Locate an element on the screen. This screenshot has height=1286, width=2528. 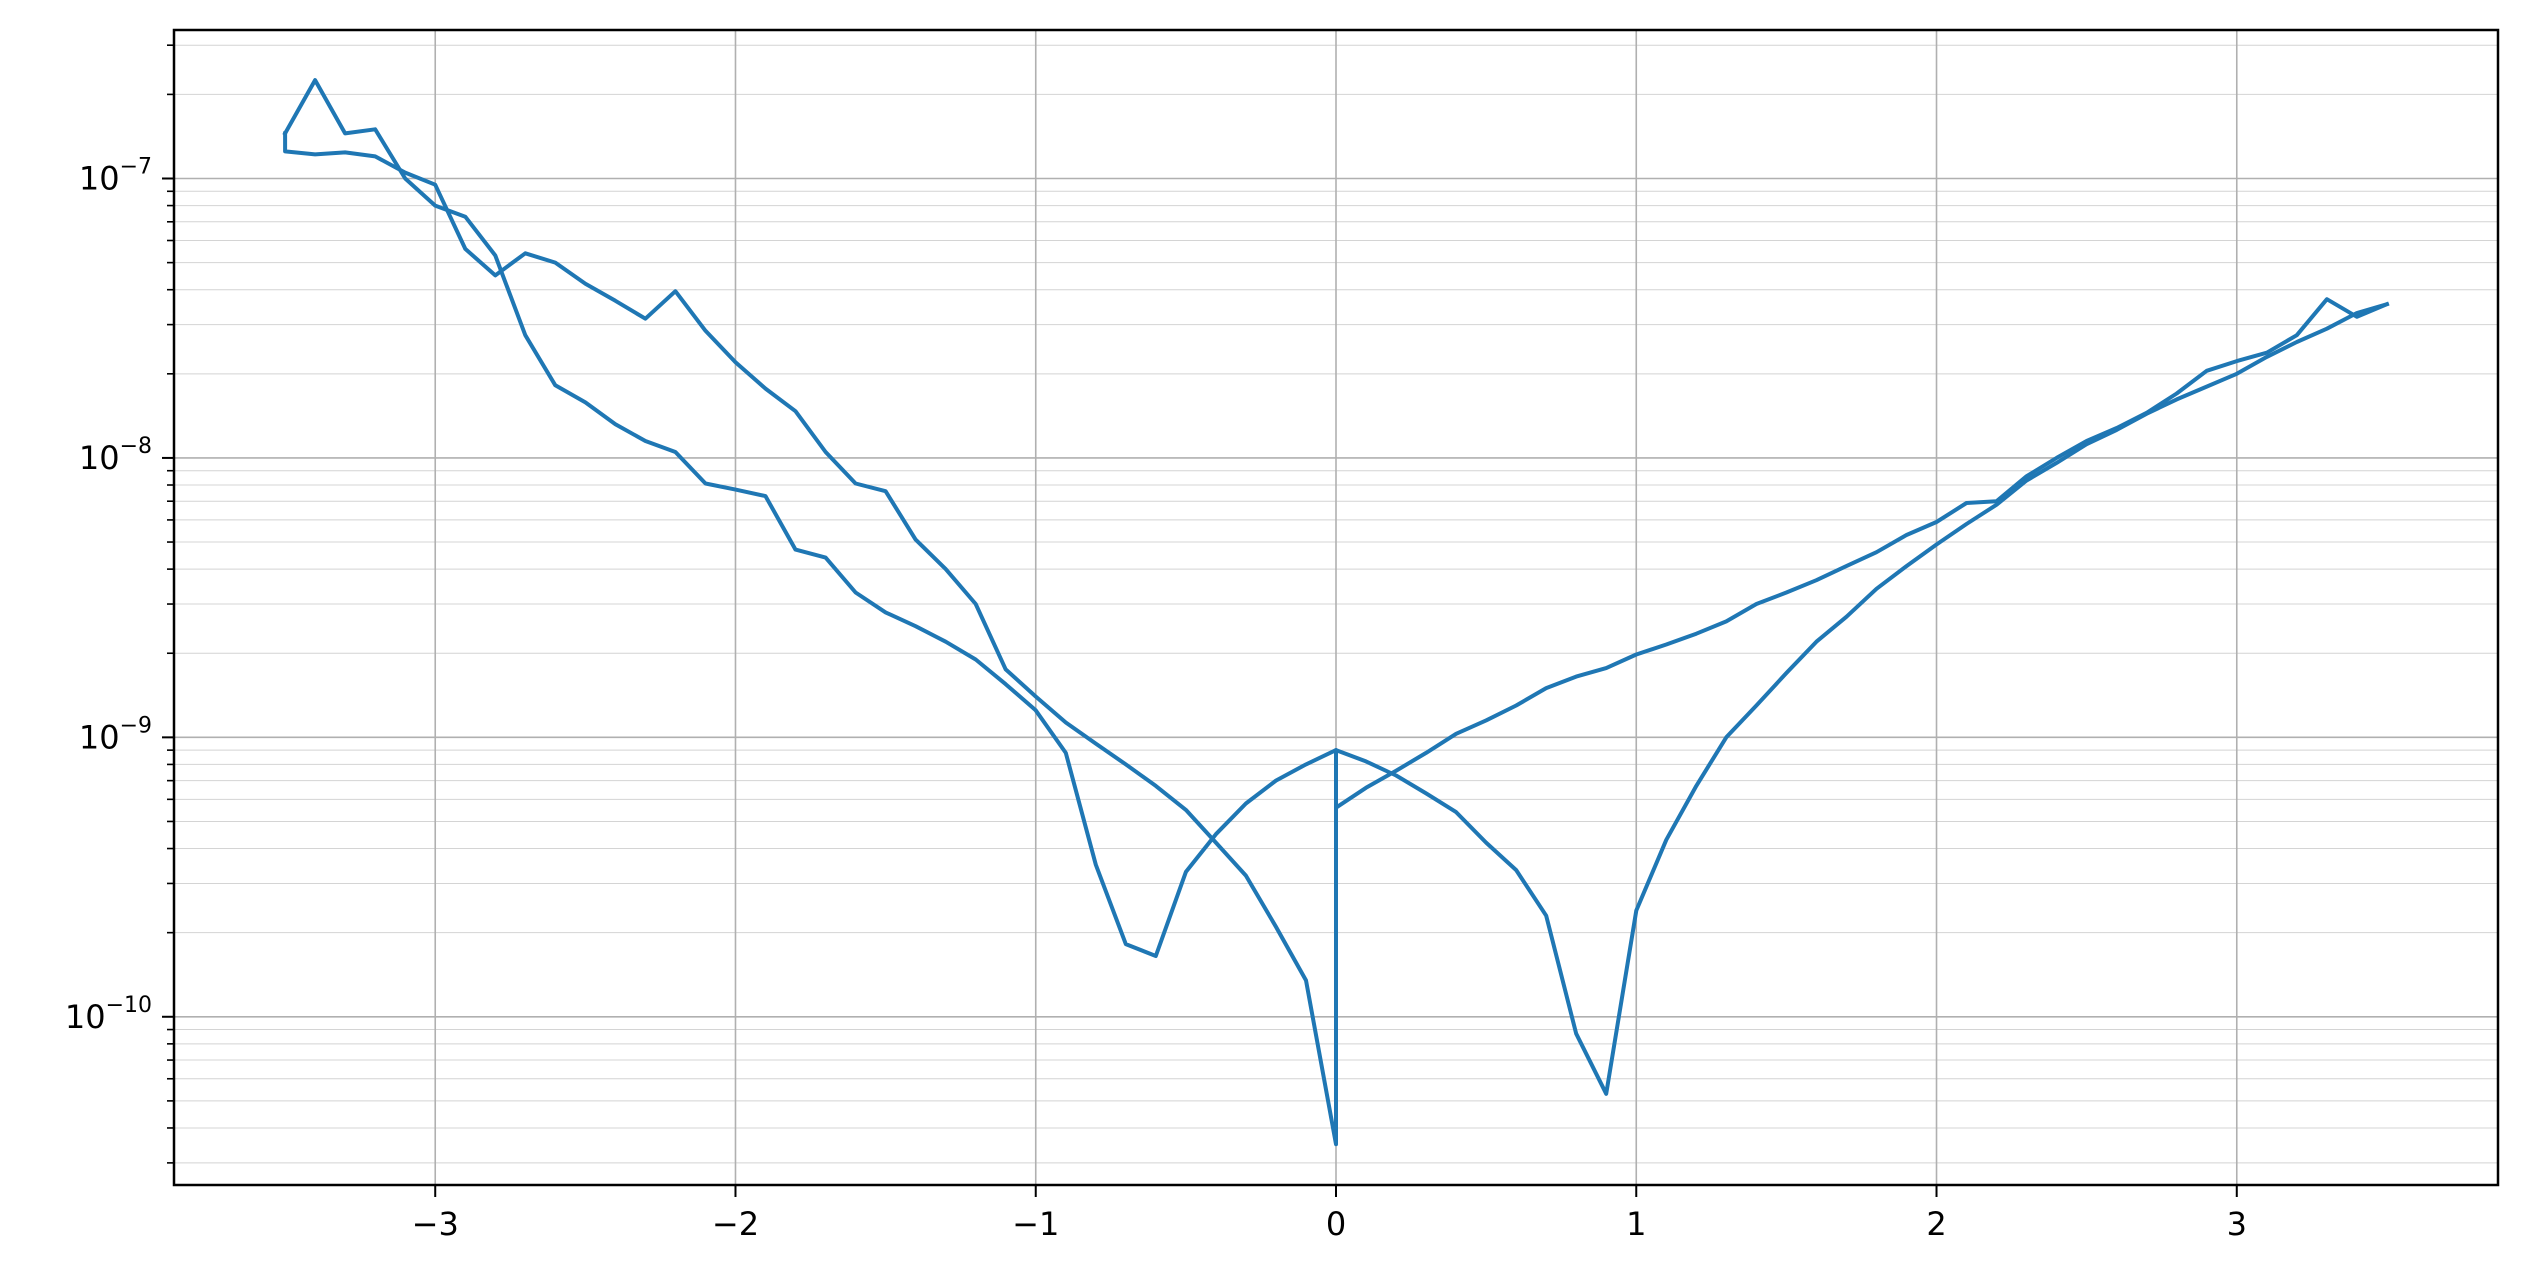
y-tick-label: 10⁻¹⁰ is located at coordinates (108, 1014).